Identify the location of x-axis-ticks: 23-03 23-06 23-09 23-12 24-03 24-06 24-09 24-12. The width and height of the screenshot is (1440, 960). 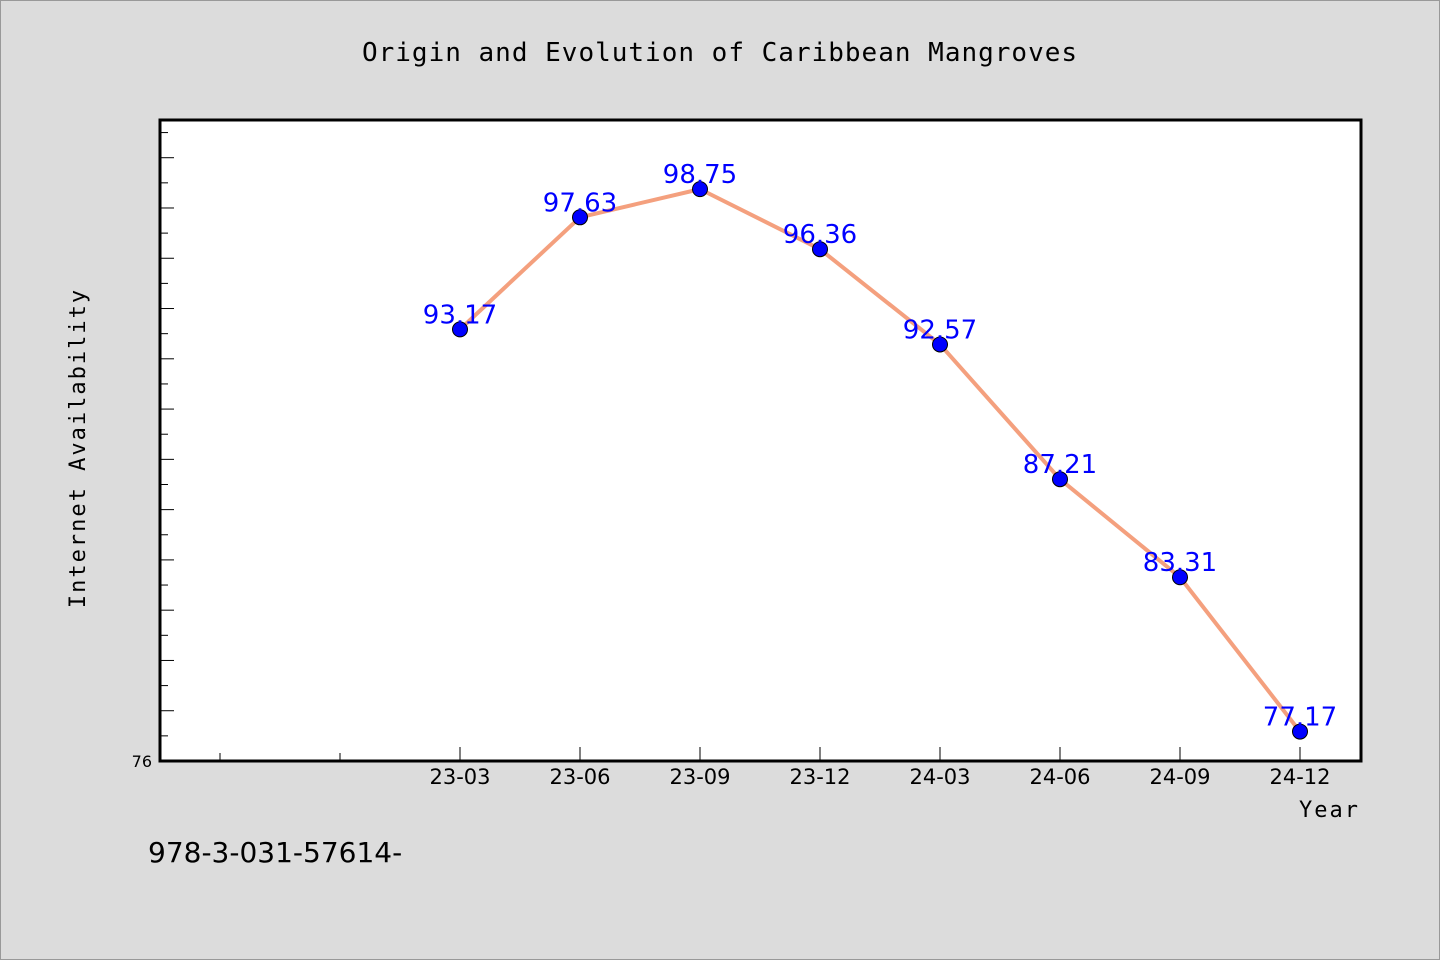
(775, 768).